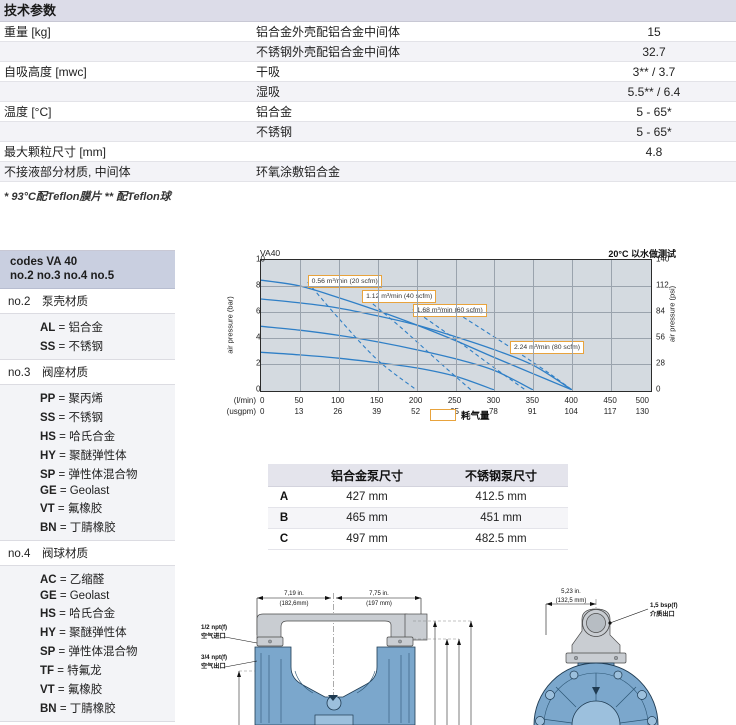 This screenshot has height=725, width=736. I want to click on spec-parameter: 自吸高度 [mwc], so click(45, 72).